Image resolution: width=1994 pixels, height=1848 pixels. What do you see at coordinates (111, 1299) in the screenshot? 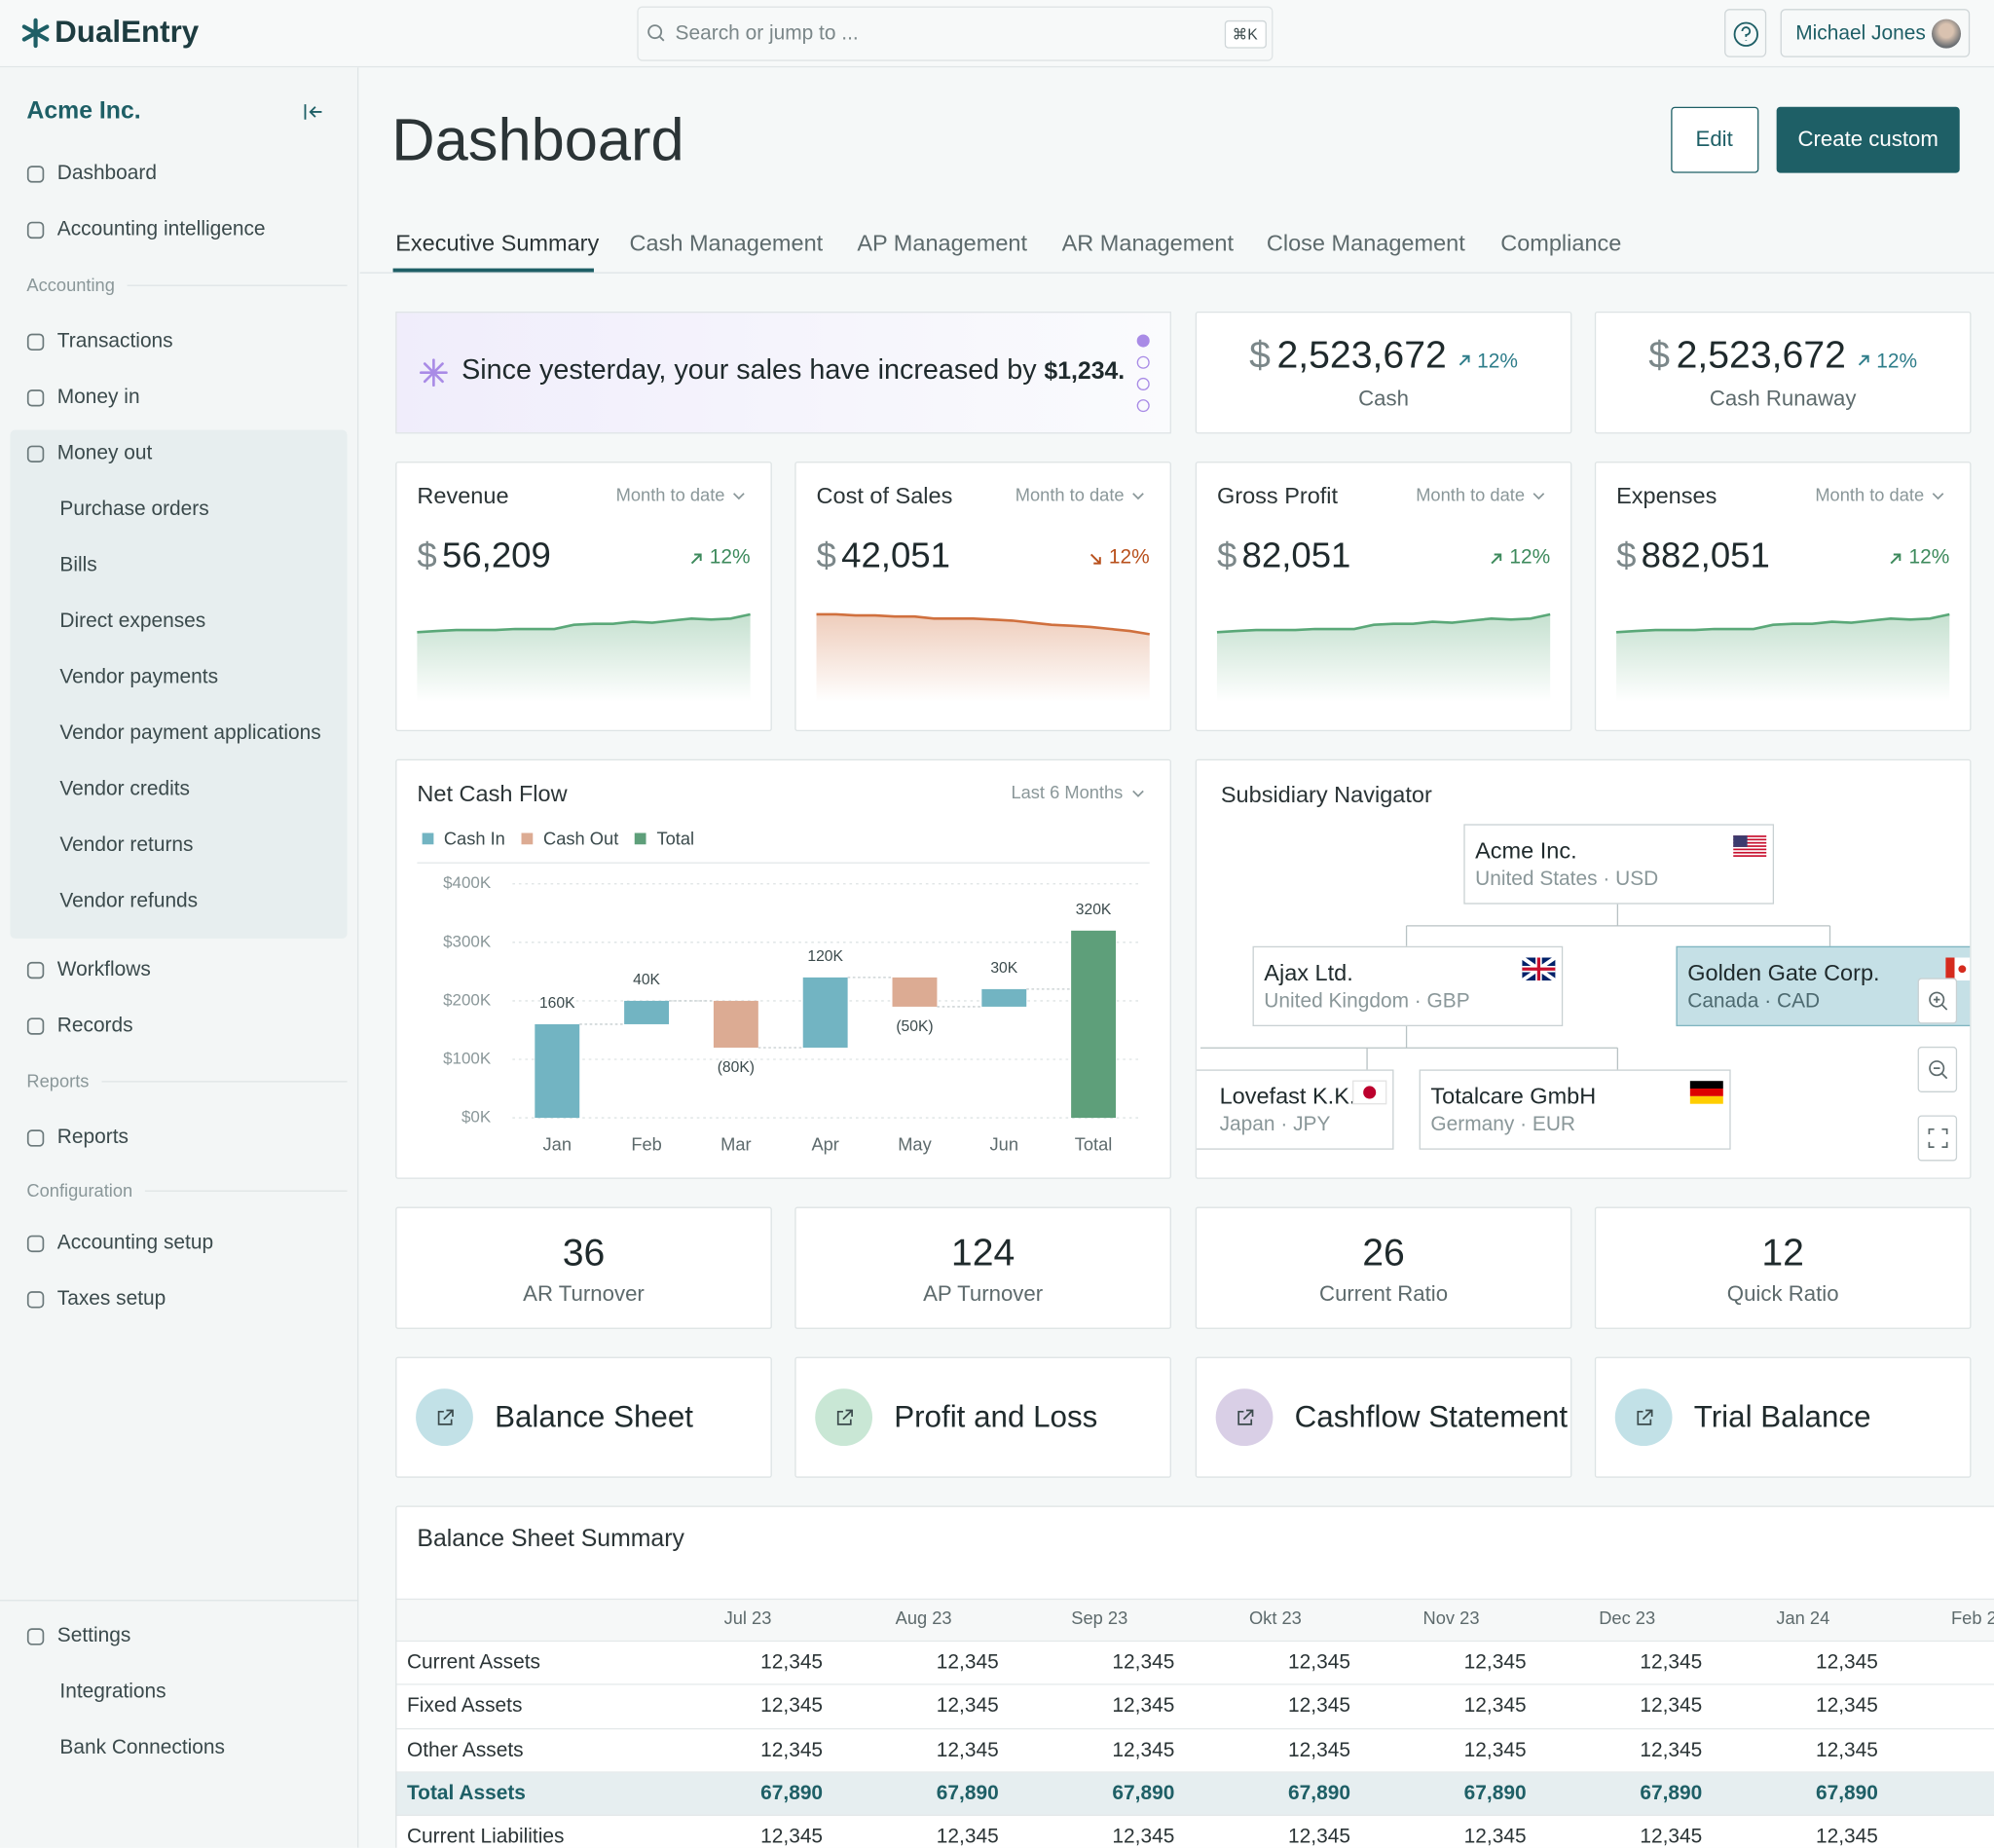
I see `nav-item: Taxes setup` at bounding box center [111, 1299].